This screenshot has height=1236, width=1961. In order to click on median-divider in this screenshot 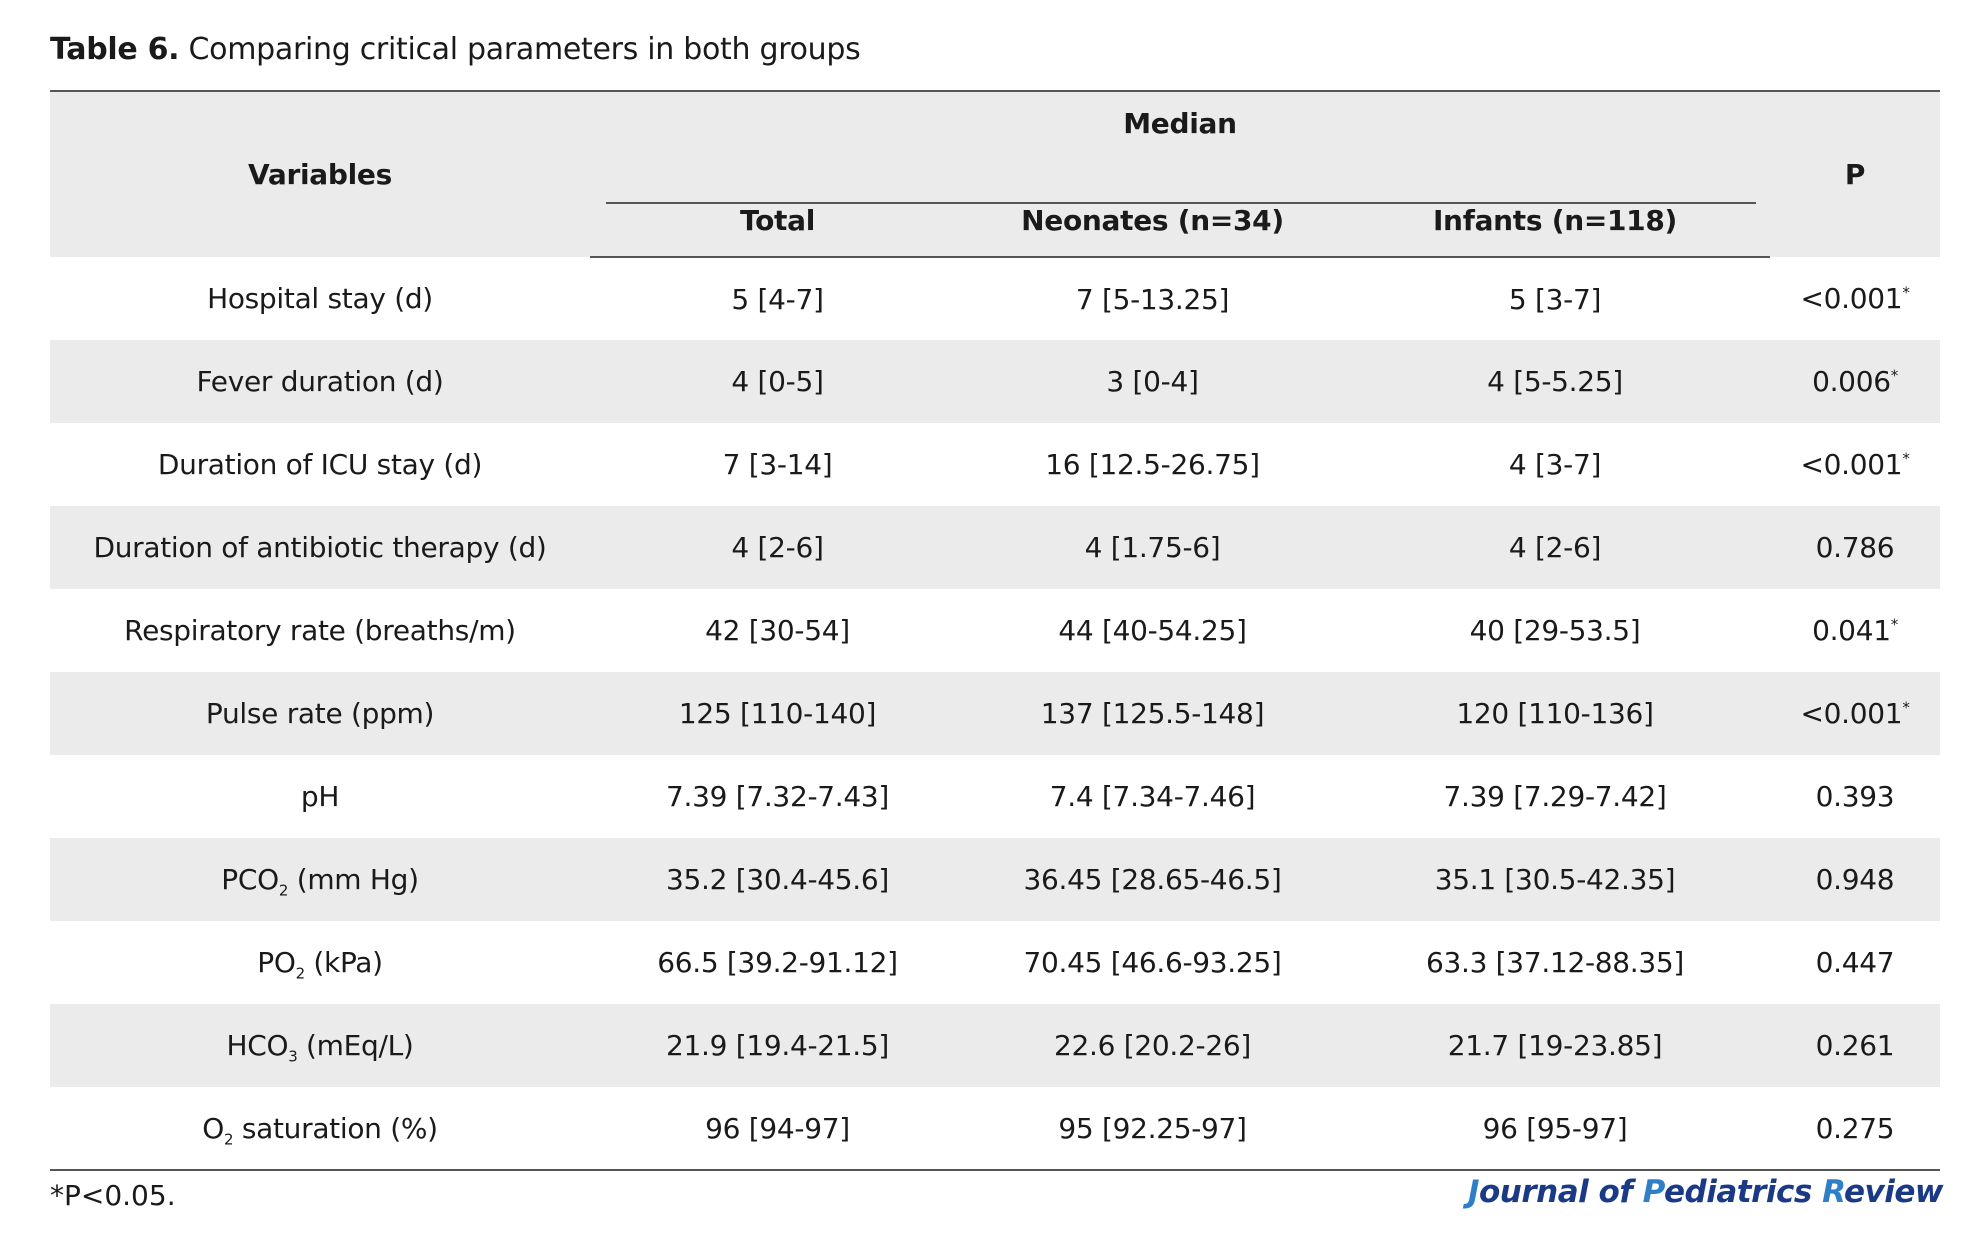, I will do `click(1181, 203)`.